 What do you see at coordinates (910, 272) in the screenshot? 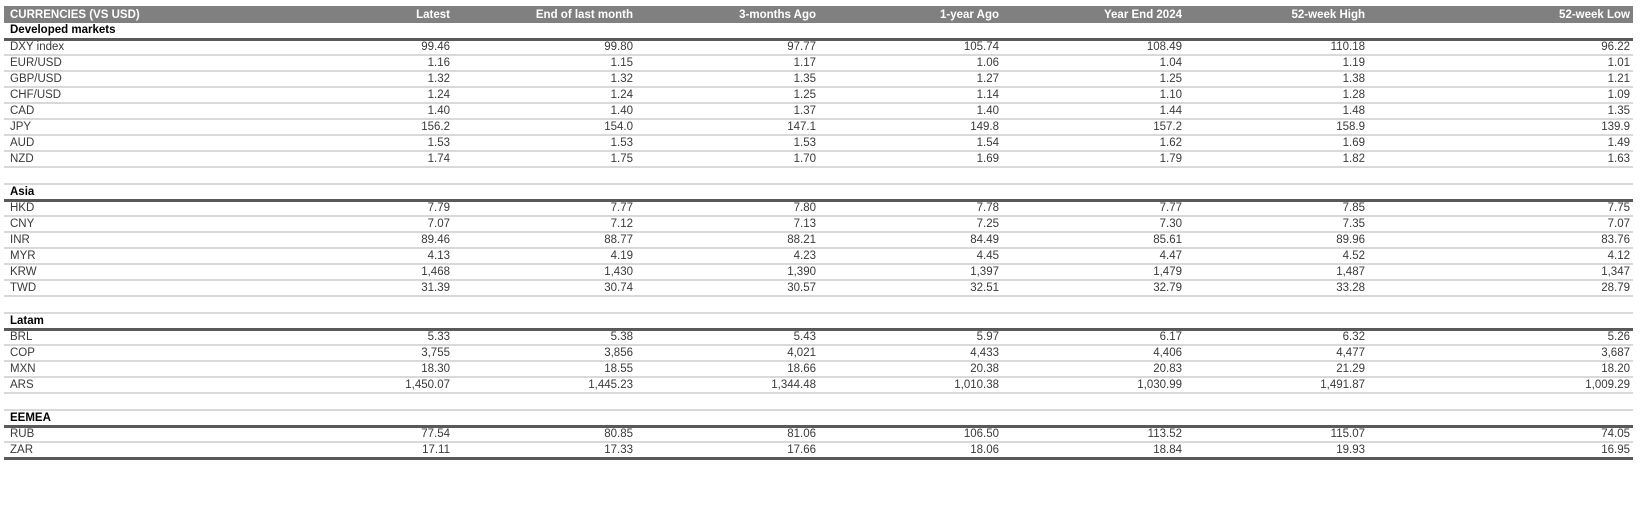
I see `value-cell: 1,397` at bounding box center [910, 272].